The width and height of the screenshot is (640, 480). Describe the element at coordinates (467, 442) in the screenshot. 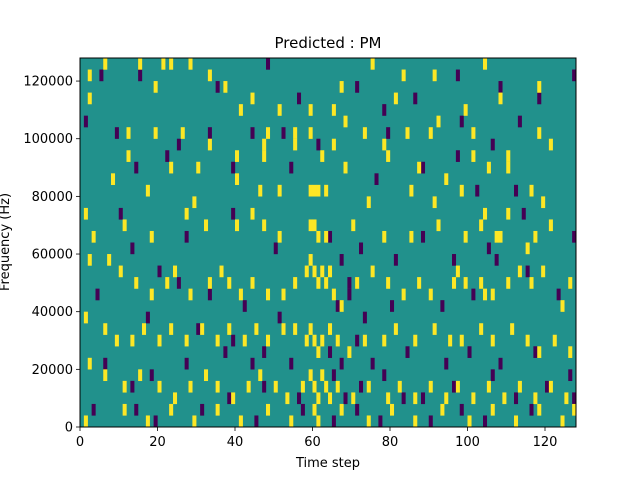

I see `x-tick-label: 100` at that location.